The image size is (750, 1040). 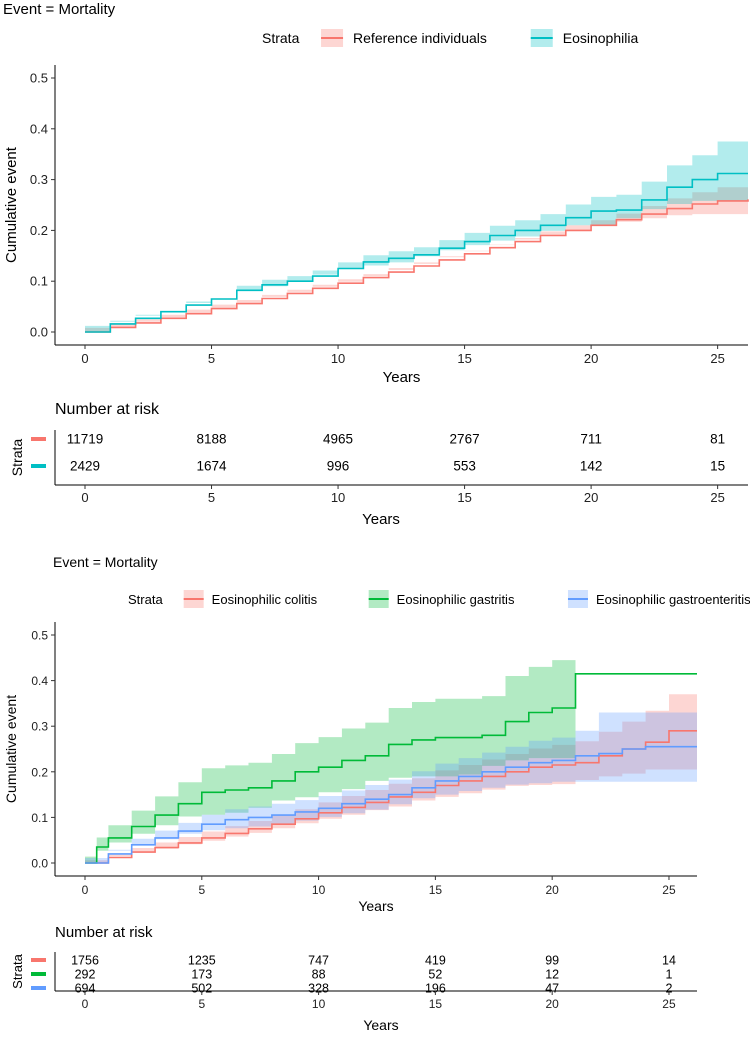 I want to click on ci-band-eosinophilic-gastritis, so click(x=330, y=761).